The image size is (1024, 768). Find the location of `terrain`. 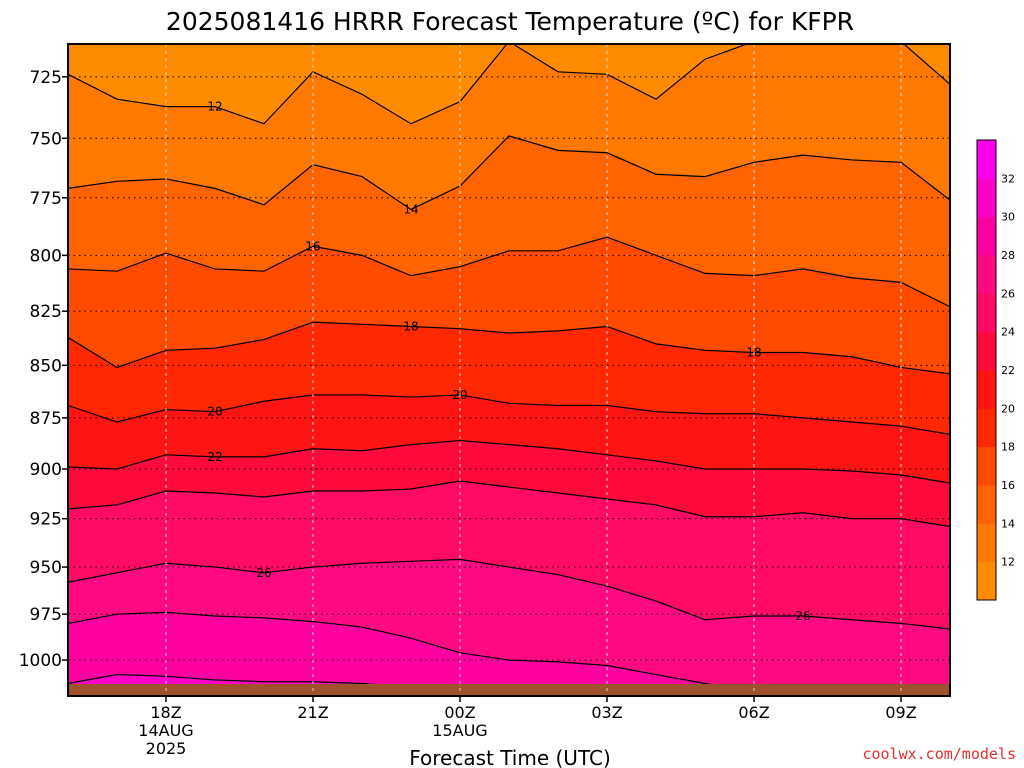

terrain is located at coordinates (509, 690).